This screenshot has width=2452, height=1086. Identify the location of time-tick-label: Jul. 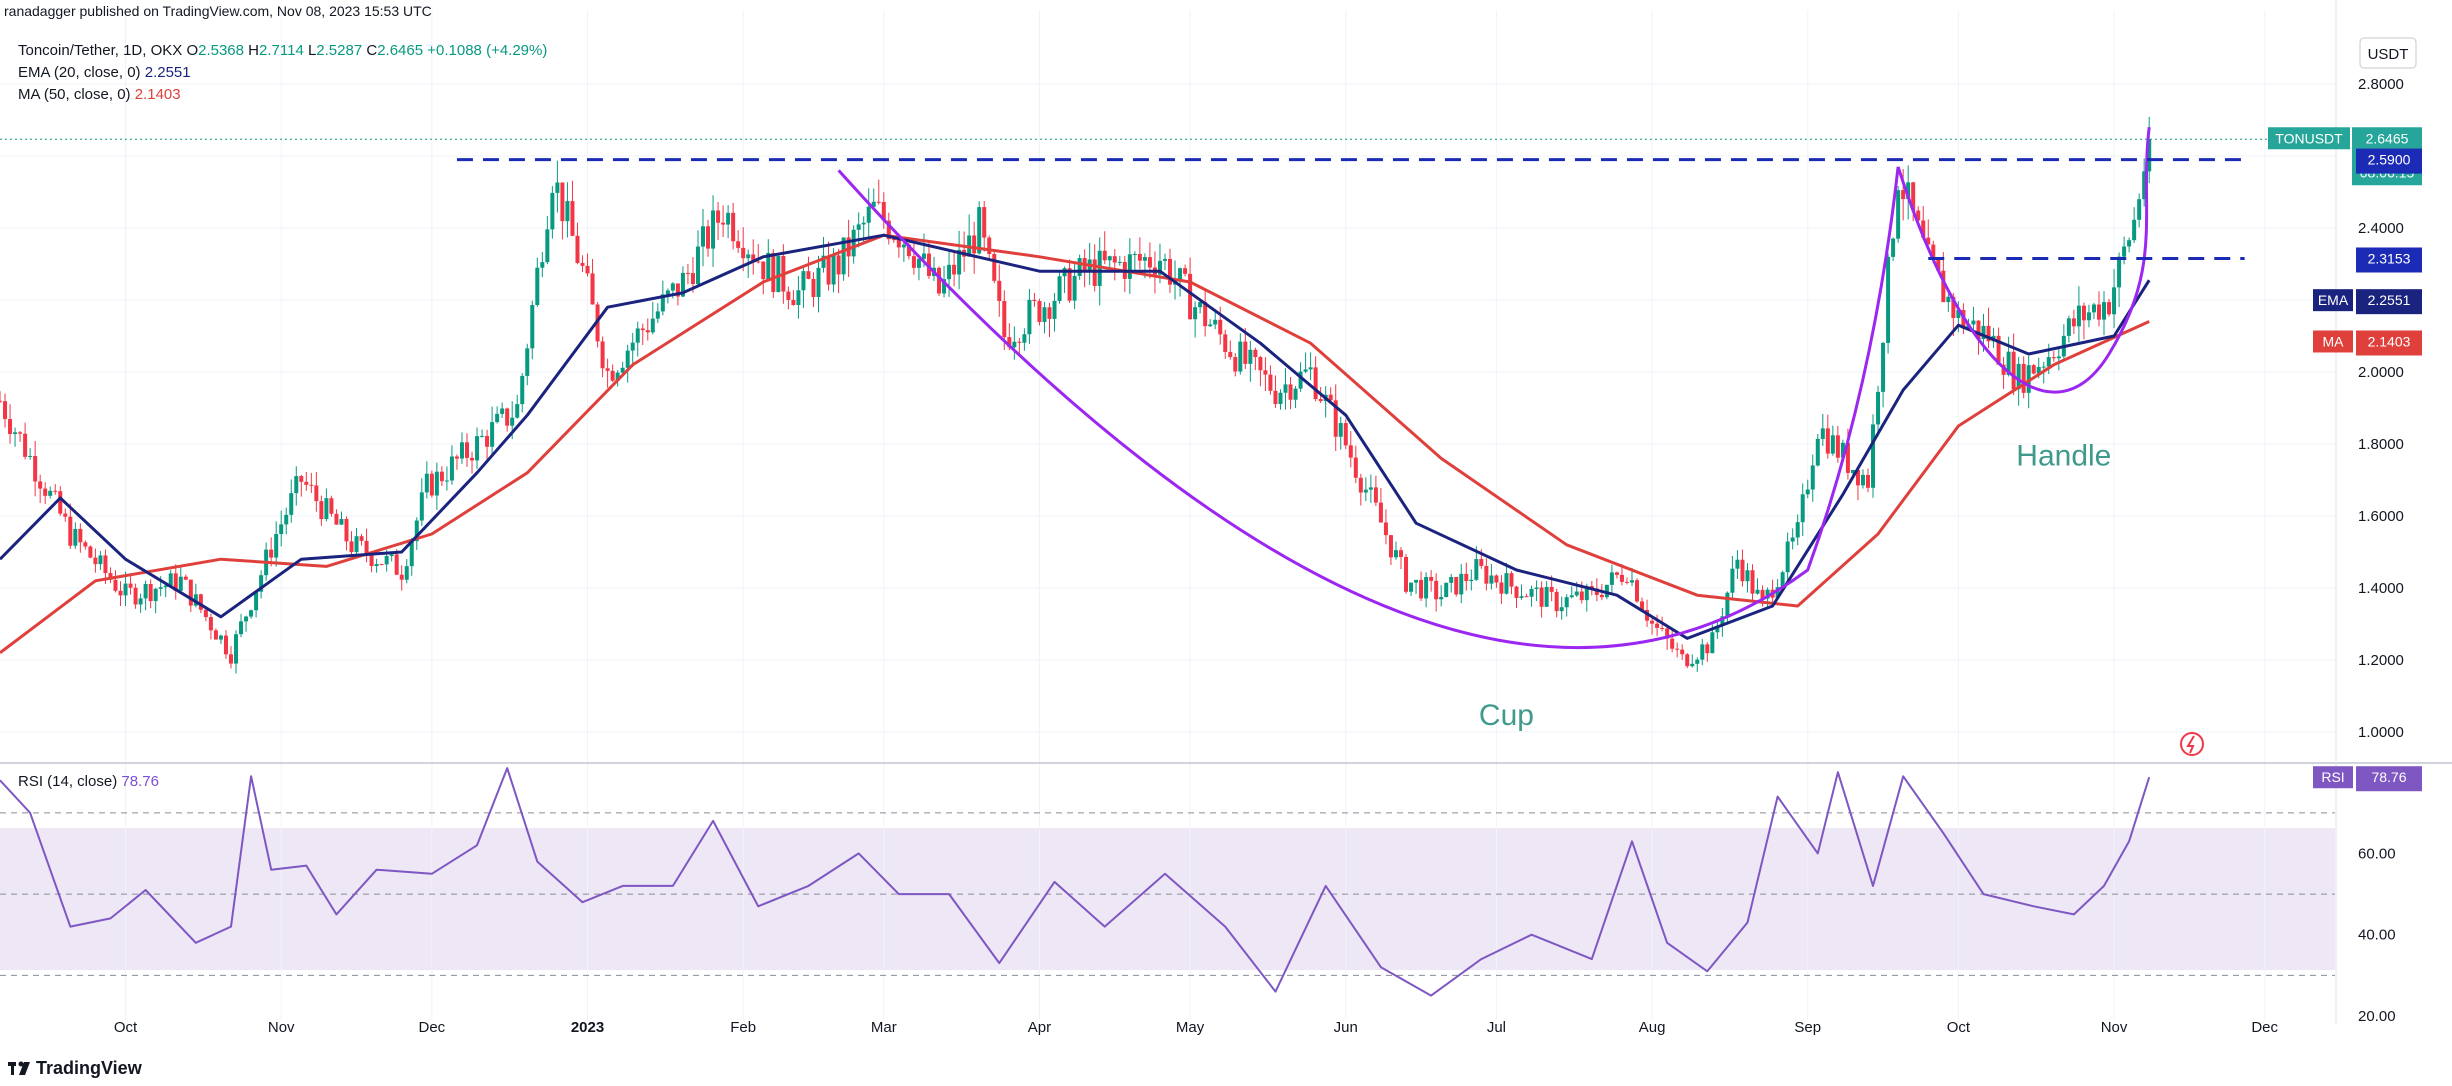
(1496, 1027).